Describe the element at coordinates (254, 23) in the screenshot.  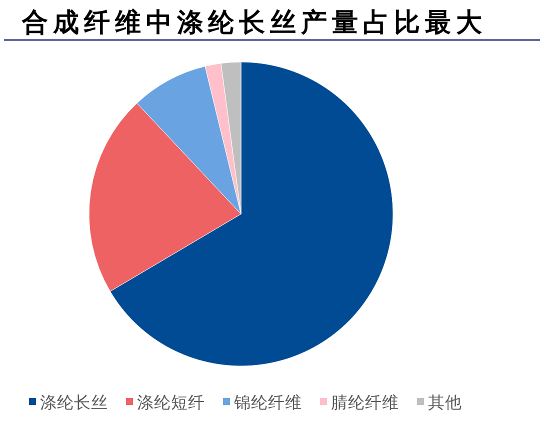
I see `chart-title: 合成纤维中涤纶长丝产量占比最大` at that location.